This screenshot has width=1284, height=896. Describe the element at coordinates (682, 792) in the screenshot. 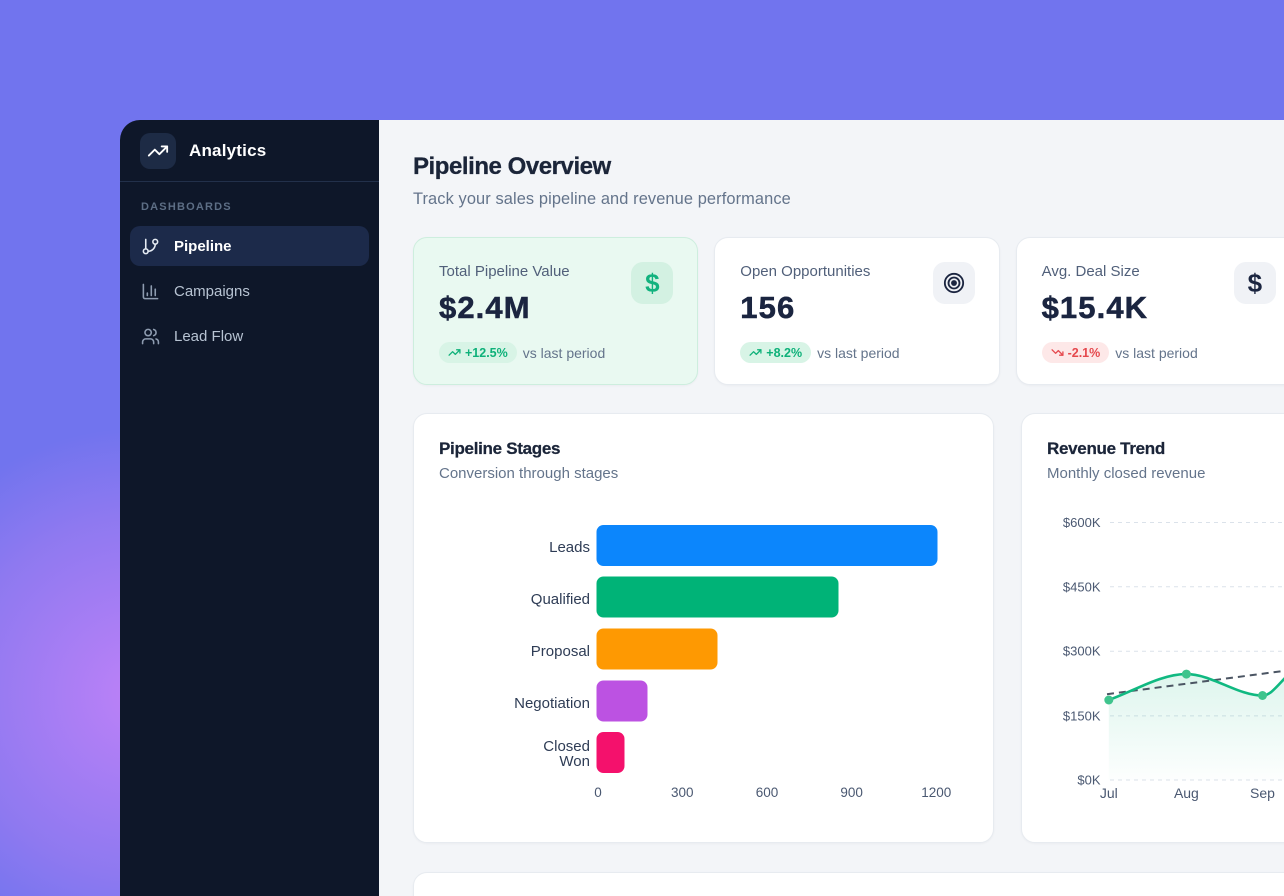

I see `svg-text: 300` at that location.